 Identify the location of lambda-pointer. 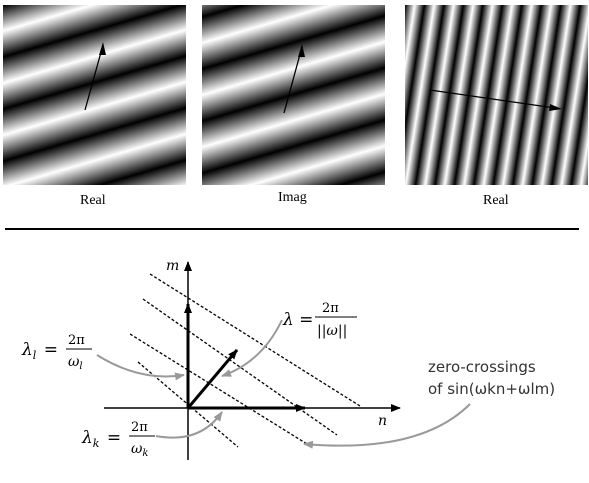
(252, 348).